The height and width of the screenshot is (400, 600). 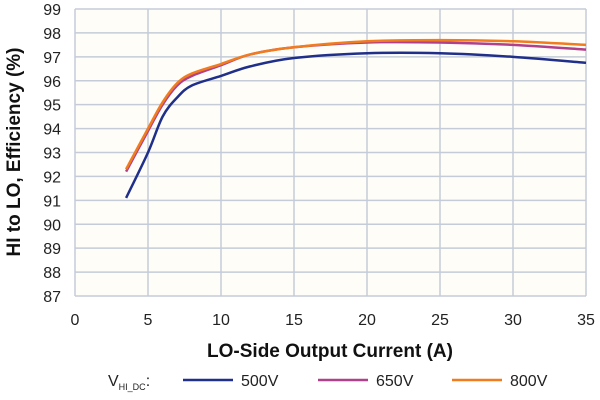 I want to click on legend-label: 800V, so click(x=529, y=381).